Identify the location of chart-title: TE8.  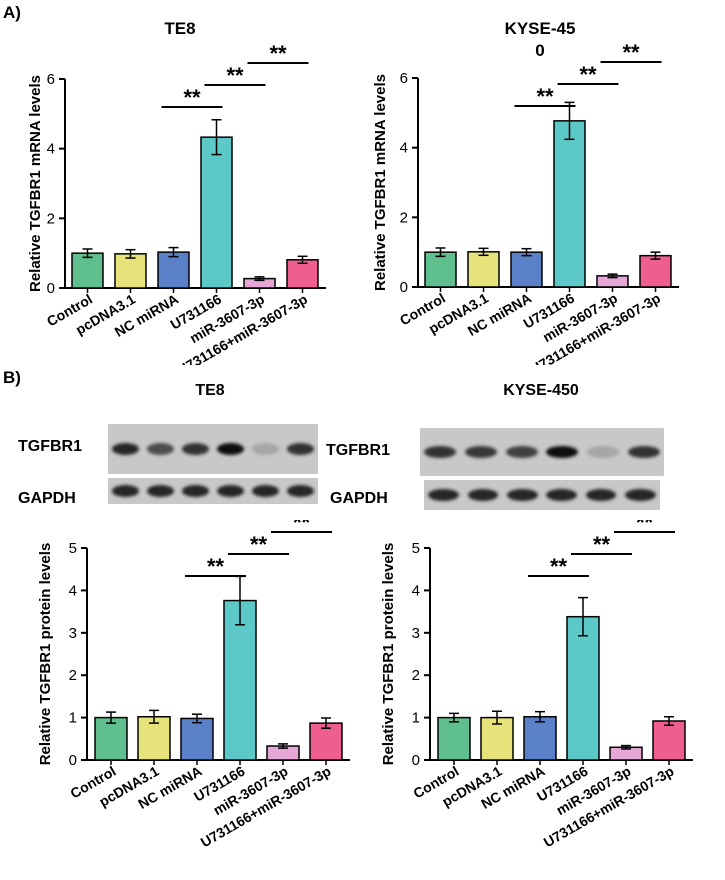
(179, 28).